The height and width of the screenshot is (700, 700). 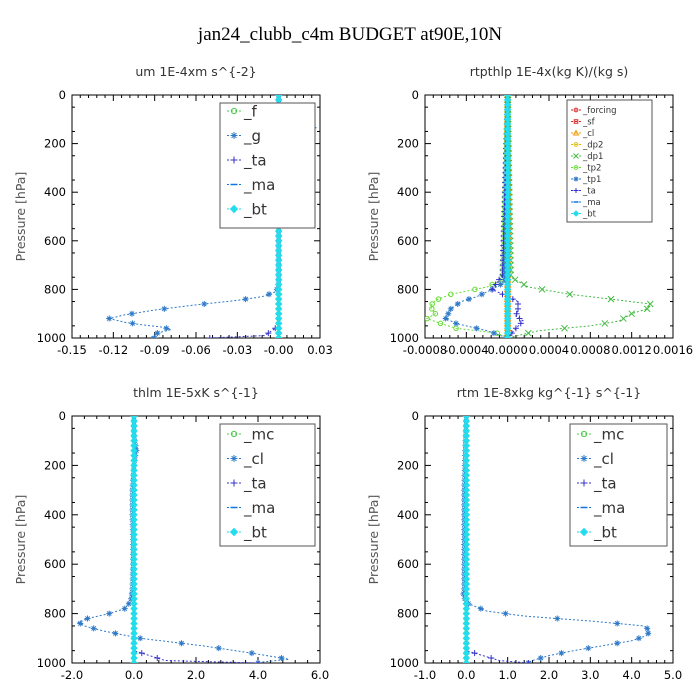 What do you see at coordinates (113, 350) in the screenshot?
I see `x-tick-label: -0.12` at bounding box center [113, 350].